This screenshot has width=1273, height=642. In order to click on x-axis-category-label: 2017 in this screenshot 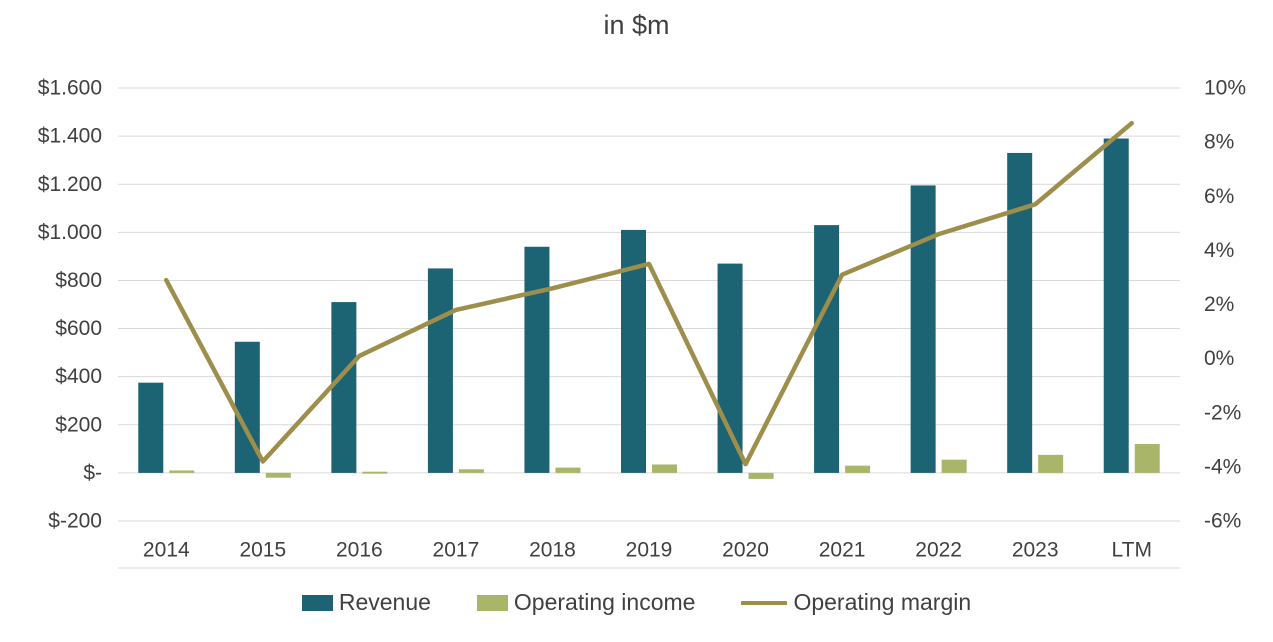, I will do `click(456, 550)`.